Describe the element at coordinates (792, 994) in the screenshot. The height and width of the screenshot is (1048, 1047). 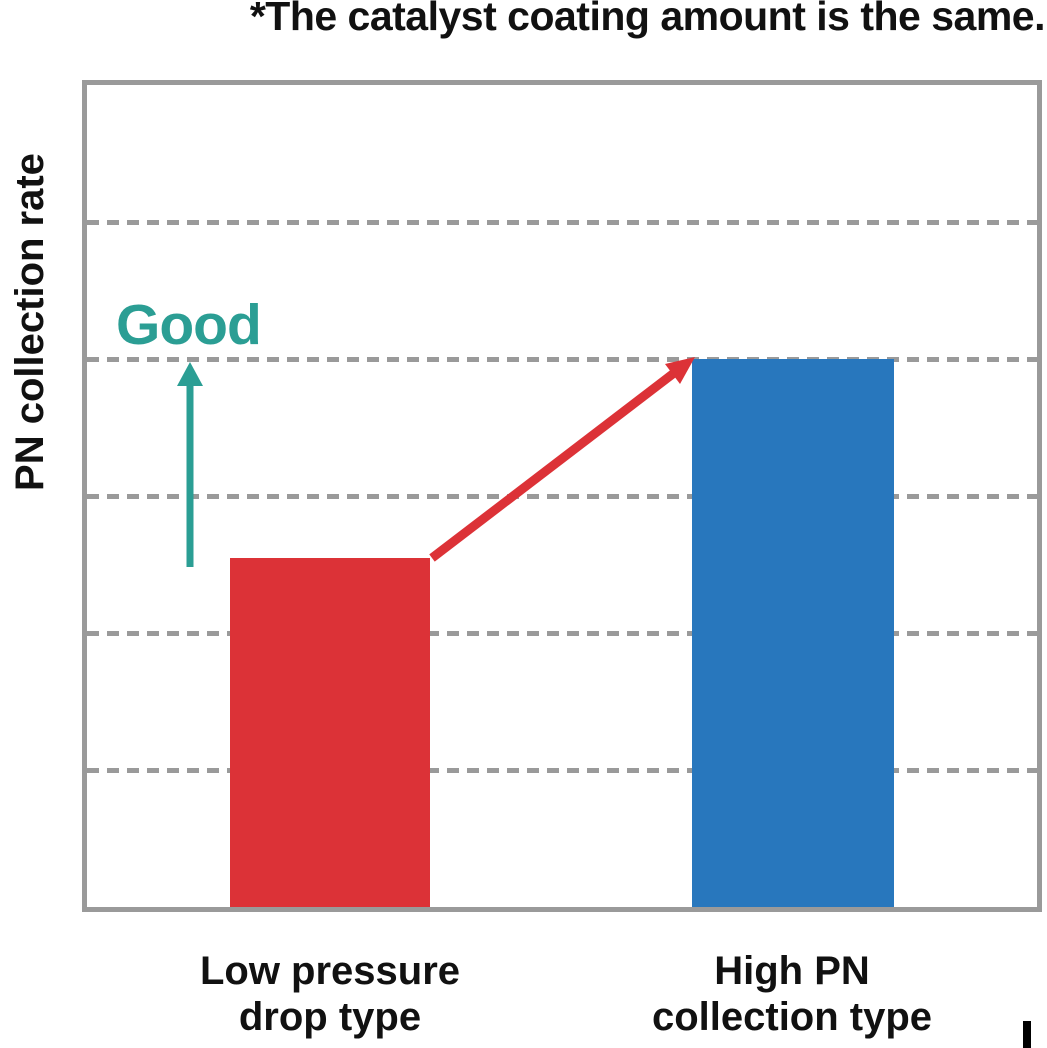
I see `x-label-high-pn-collection-type: High PN collection type` at that location.